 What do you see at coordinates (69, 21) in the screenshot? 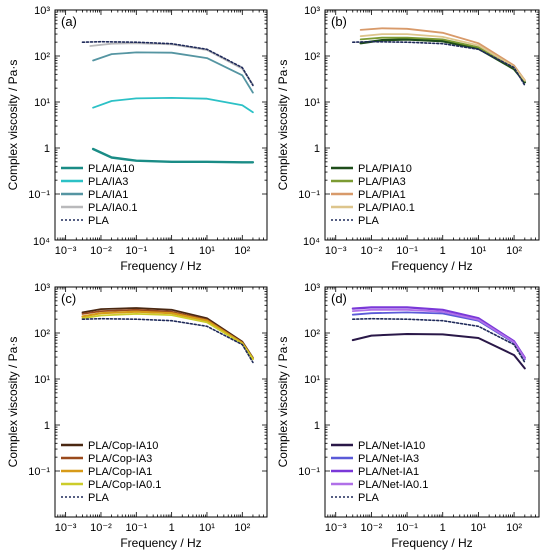
I see `panel-label: (a)` at bounding box center [69, 21].